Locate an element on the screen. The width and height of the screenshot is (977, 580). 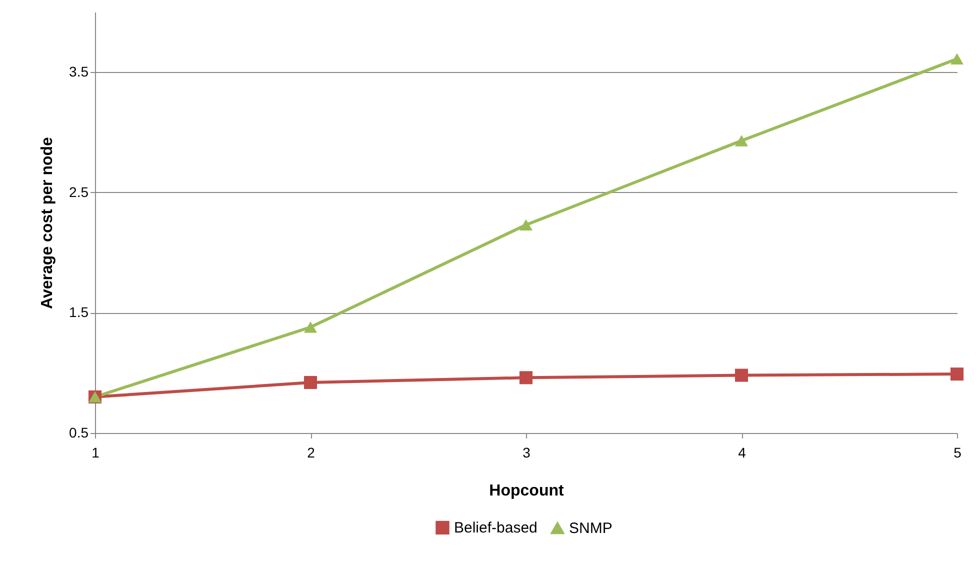
x-tick-label: 5 is located at coordinates (958, 452).